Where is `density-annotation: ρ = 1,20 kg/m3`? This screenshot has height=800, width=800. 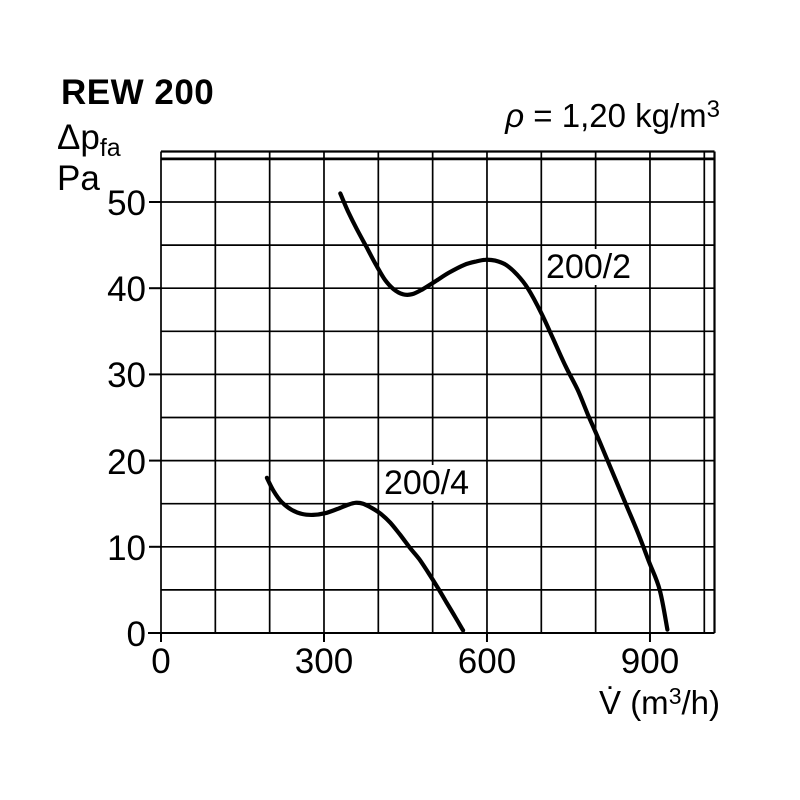 density-annotation: ρ = 1,20 kg/m3 is located at coordinates (550, 116).